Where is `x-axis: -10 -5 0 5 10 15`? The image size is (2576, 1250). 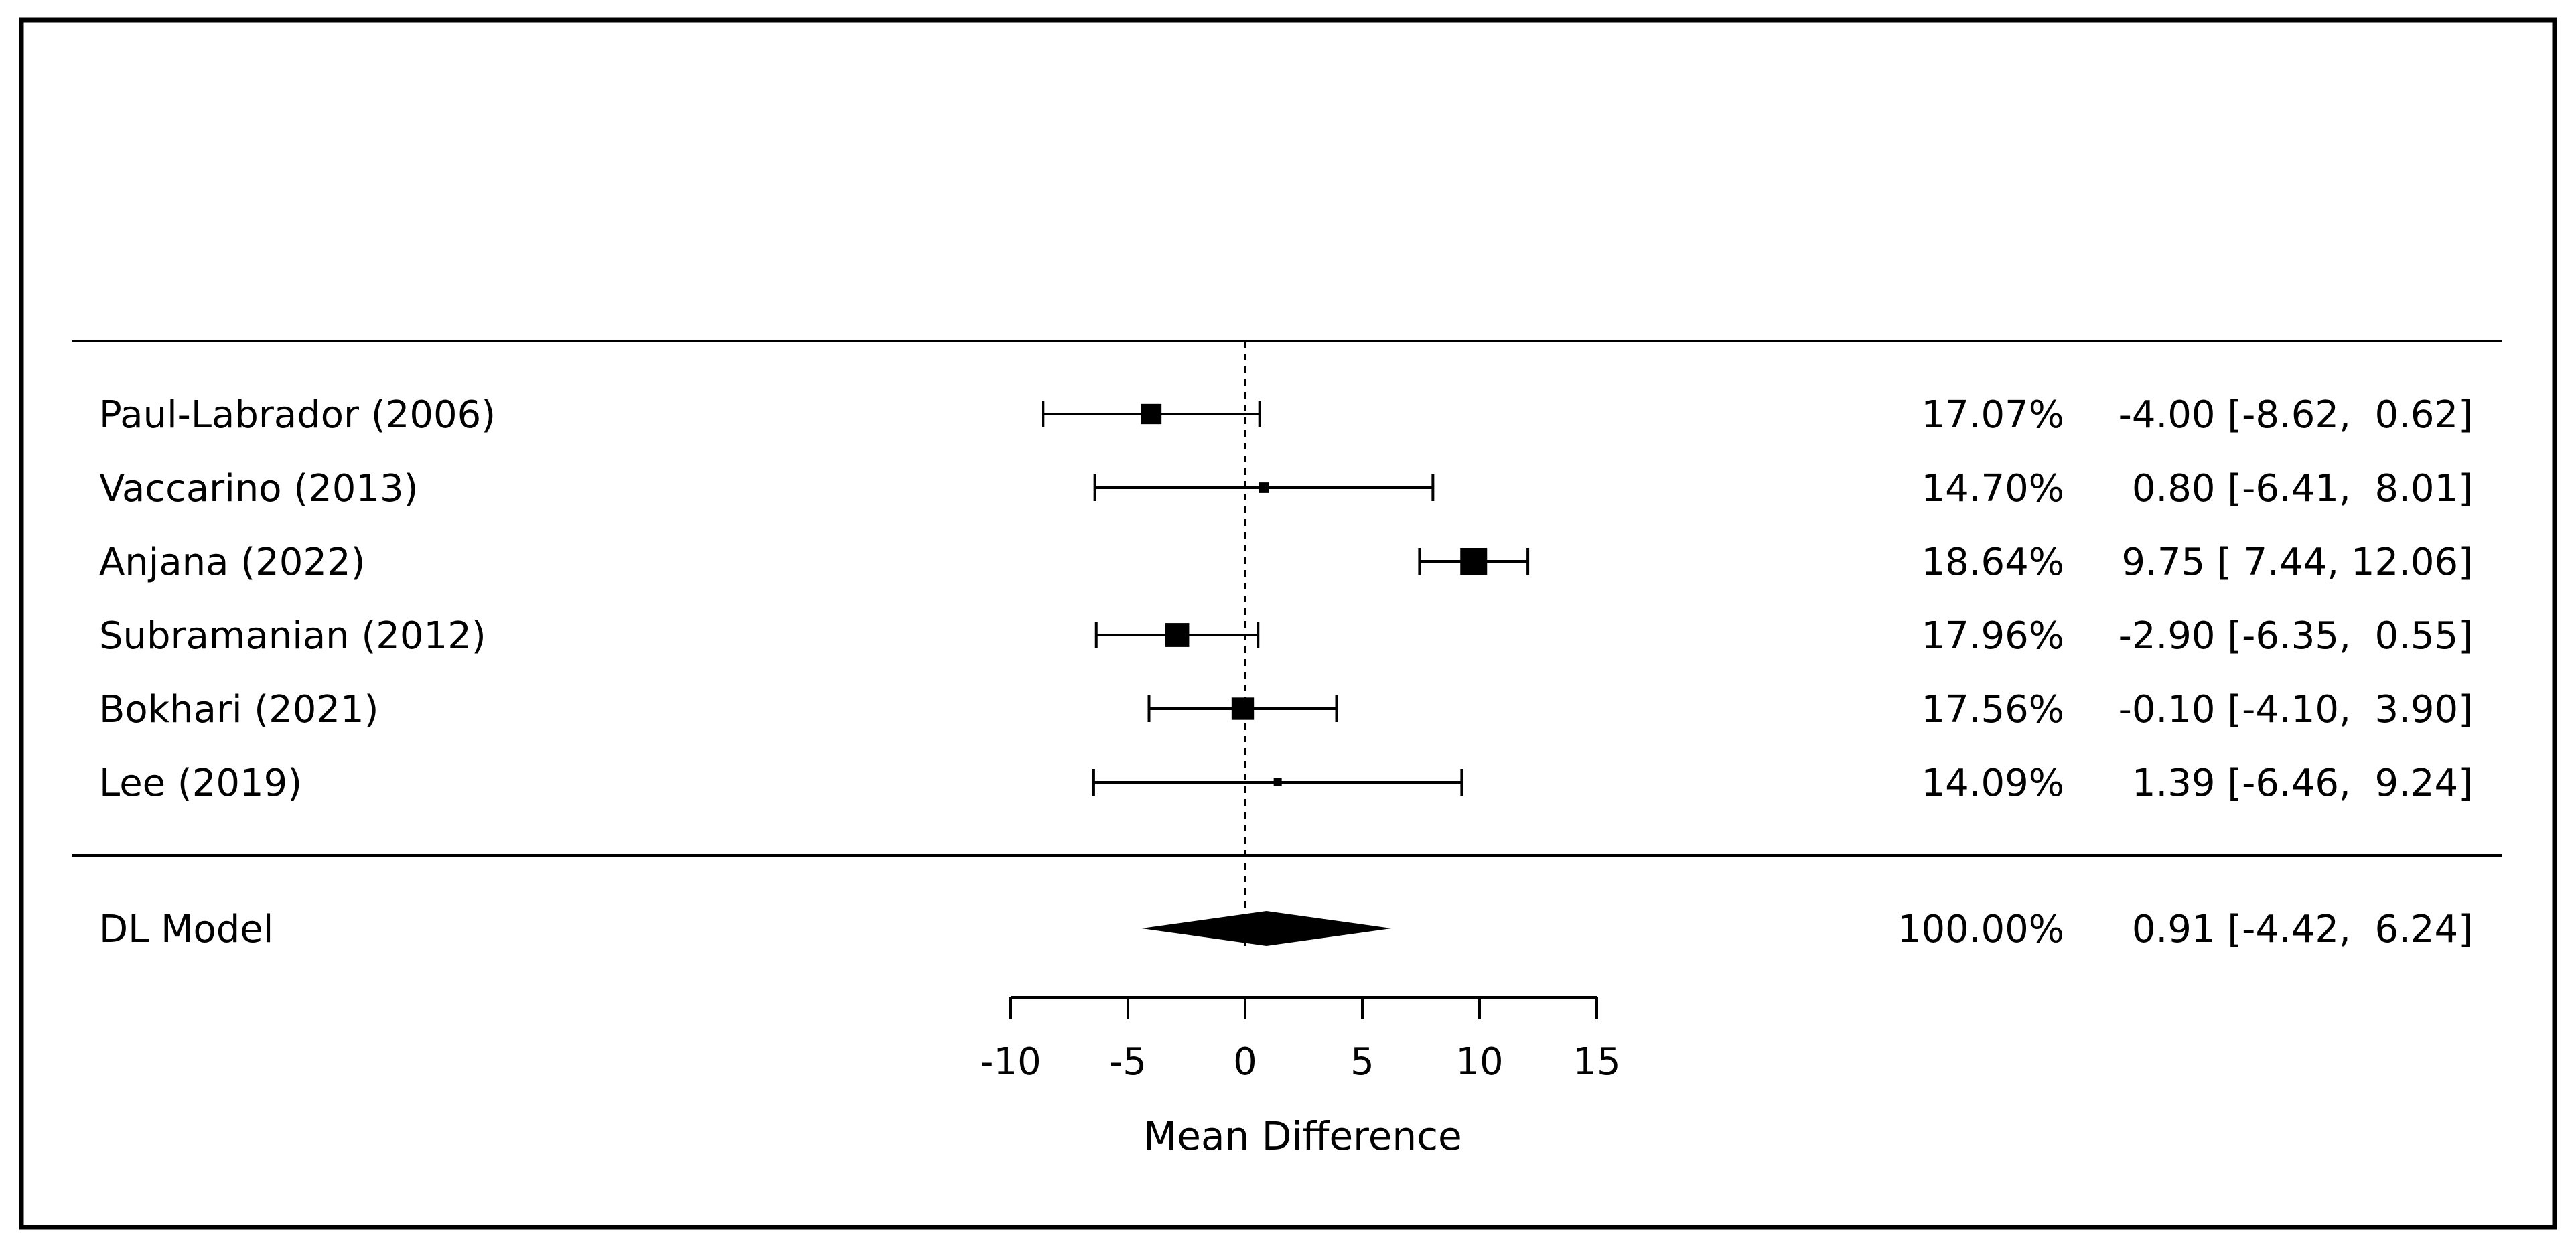 x-axis: -10 -5 0 5 10 15 is located at coordinates (1300, 1040).